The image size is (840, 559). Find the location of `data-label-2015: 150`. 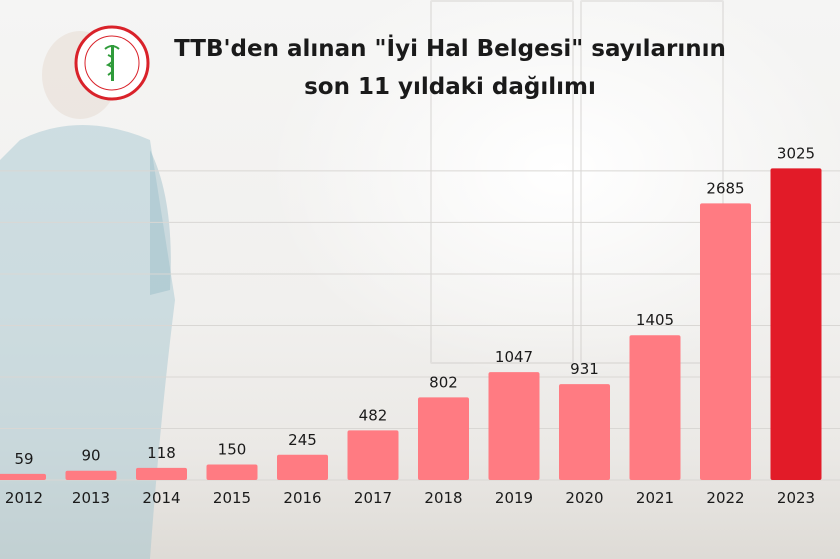

data-label-2015: 150 is located at coordinates (232, 450).